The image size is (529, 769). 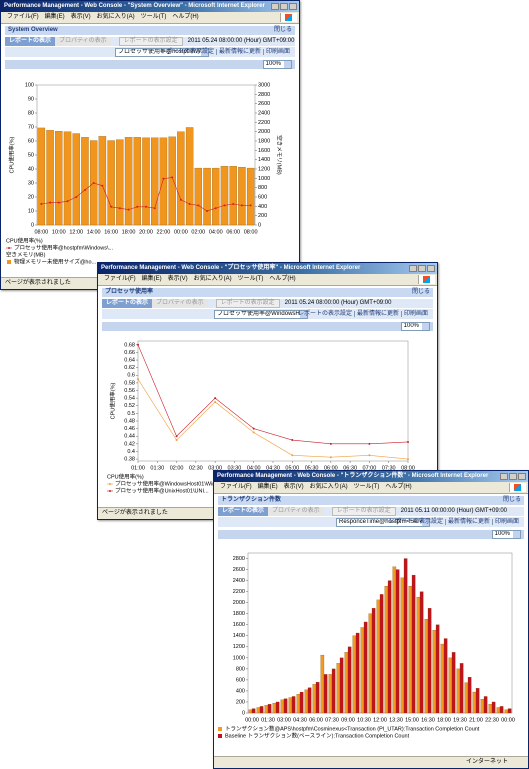 I want to click on x-tick-label: 22:00, so click(x=164, y=232).